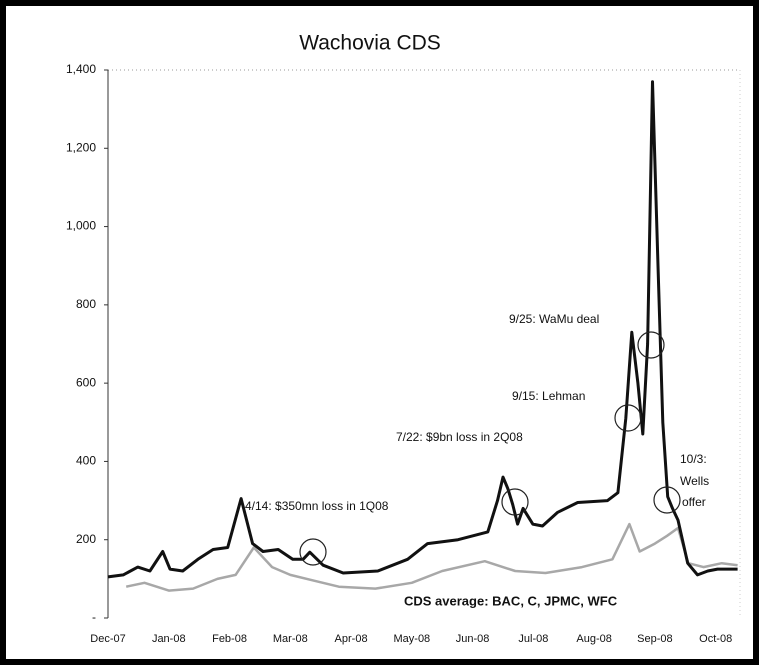 Image resolution: width=759 pixels, height=665 pixels. Describe the element at coordinates (511, 600) in the screenshot. I see `legend-label: CDS average: BAC, C, JPMC, WFC` at that location.